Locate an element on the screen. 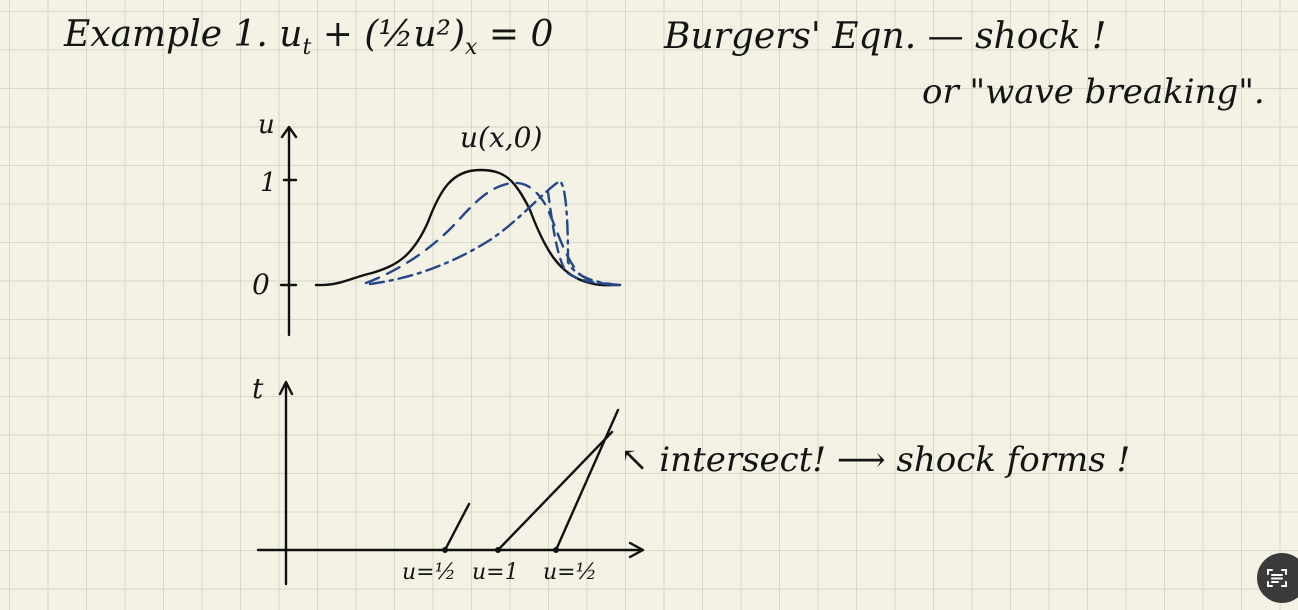 The image size is (1298, 610). subscript-t: t is located at coordinates (307, 48).